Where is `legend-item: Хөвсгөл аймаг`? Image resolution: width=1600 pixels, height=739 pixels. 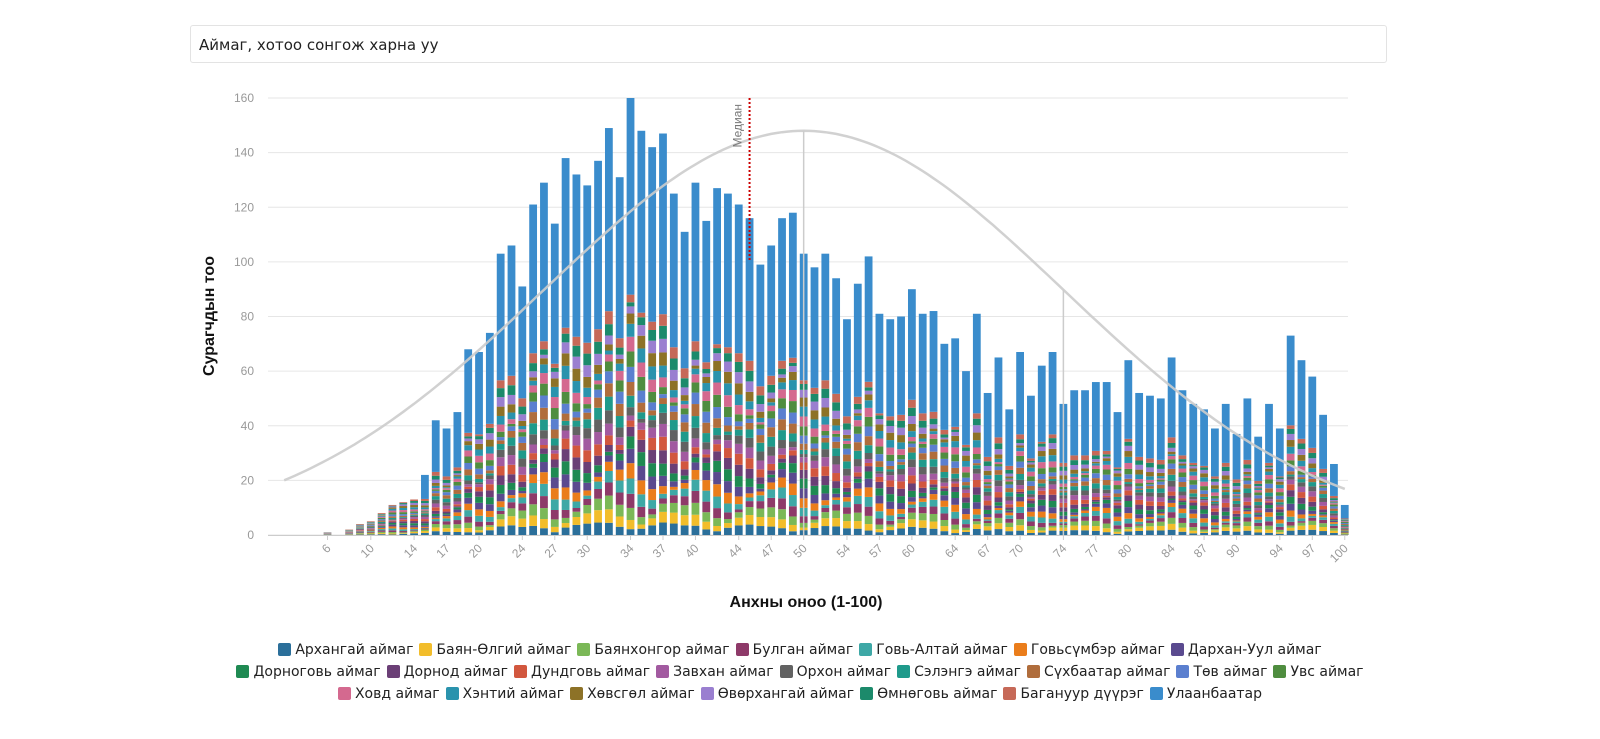
legend-item: Хөвсгөл аймаг is located at coordinates (632, 694).